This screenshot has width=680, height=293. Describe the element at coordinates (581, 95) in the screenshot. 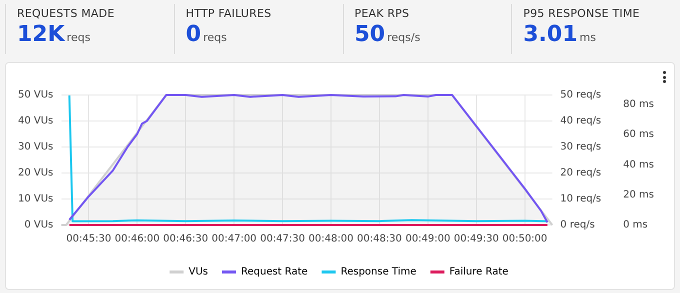

I see `y2-tick-label: 50 req/s` at that location.